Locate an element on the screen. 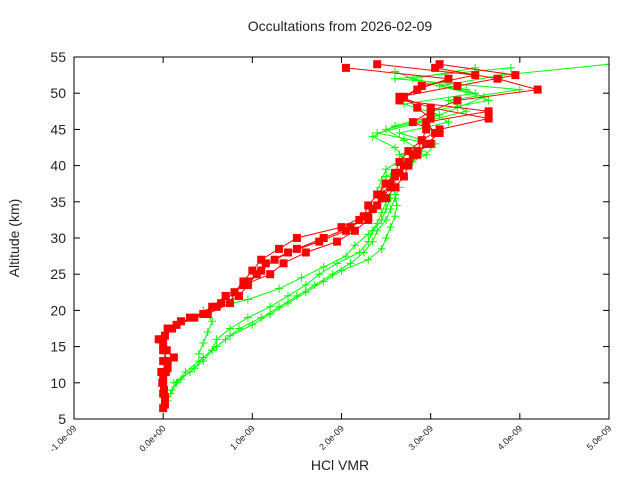 This screenshot has width=640, height=480. y-tick-label: 55 is located at coordinates (58, 57).